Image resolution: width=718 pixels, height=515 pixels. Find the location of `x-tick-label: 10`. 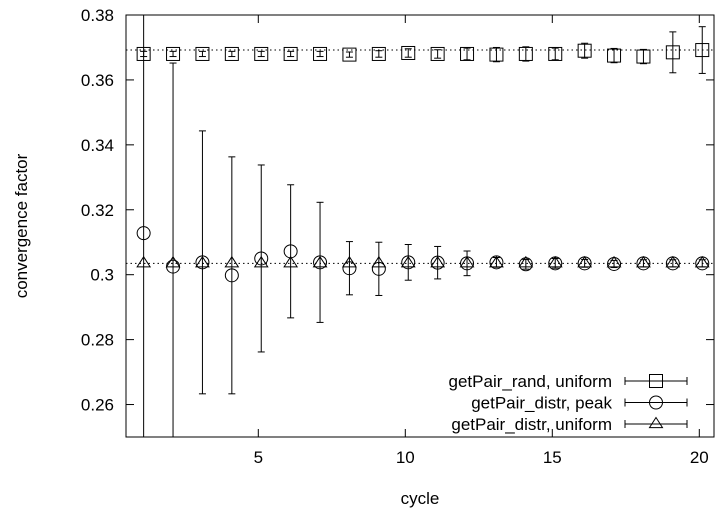

x-tick-label: 10 is located at coordinates (405, 457).